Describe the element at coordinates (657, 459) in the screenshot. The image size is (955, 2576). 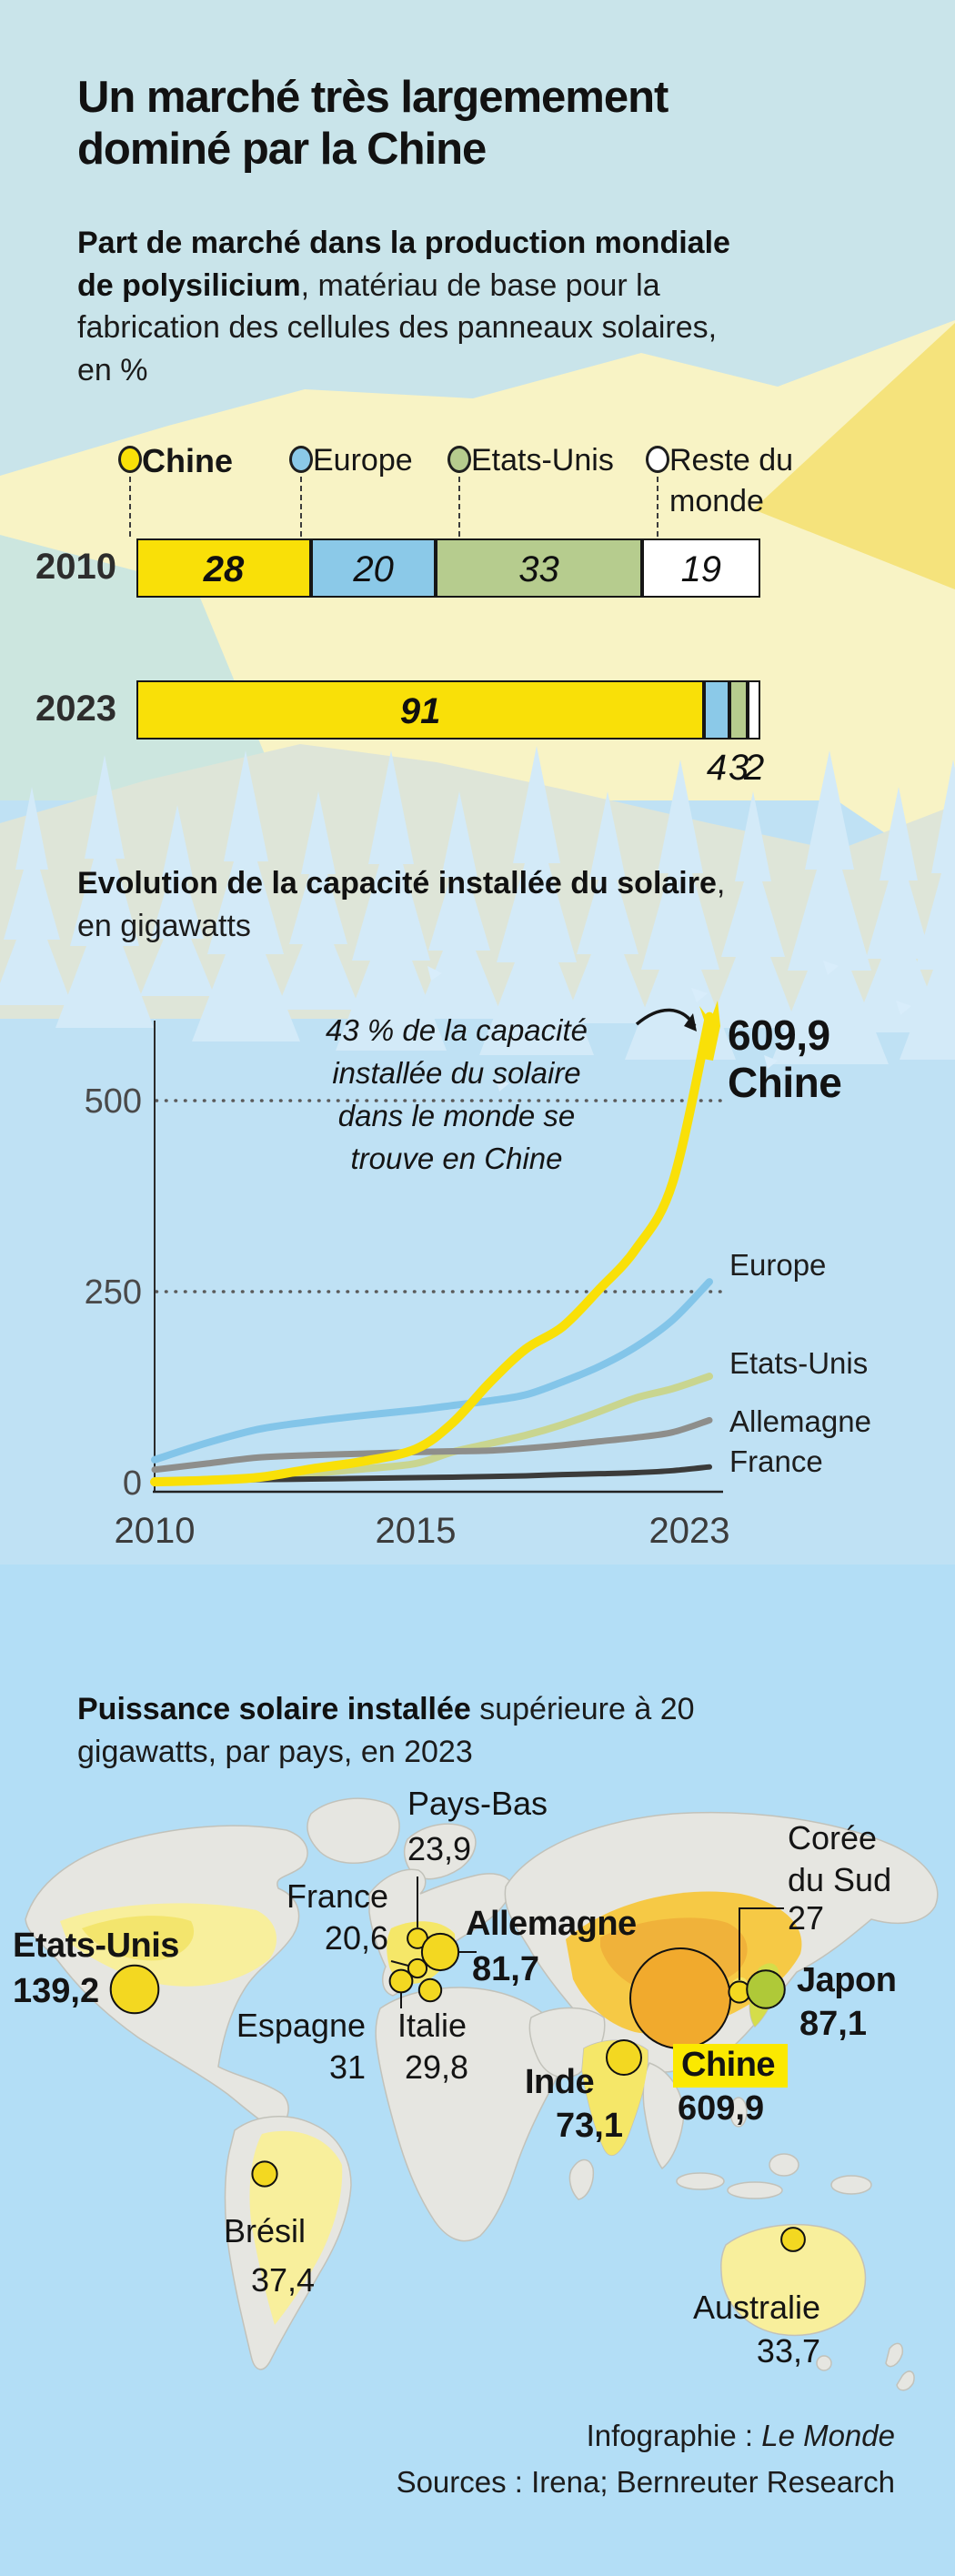
I see `legend-dot-Reste du monde` at that location.